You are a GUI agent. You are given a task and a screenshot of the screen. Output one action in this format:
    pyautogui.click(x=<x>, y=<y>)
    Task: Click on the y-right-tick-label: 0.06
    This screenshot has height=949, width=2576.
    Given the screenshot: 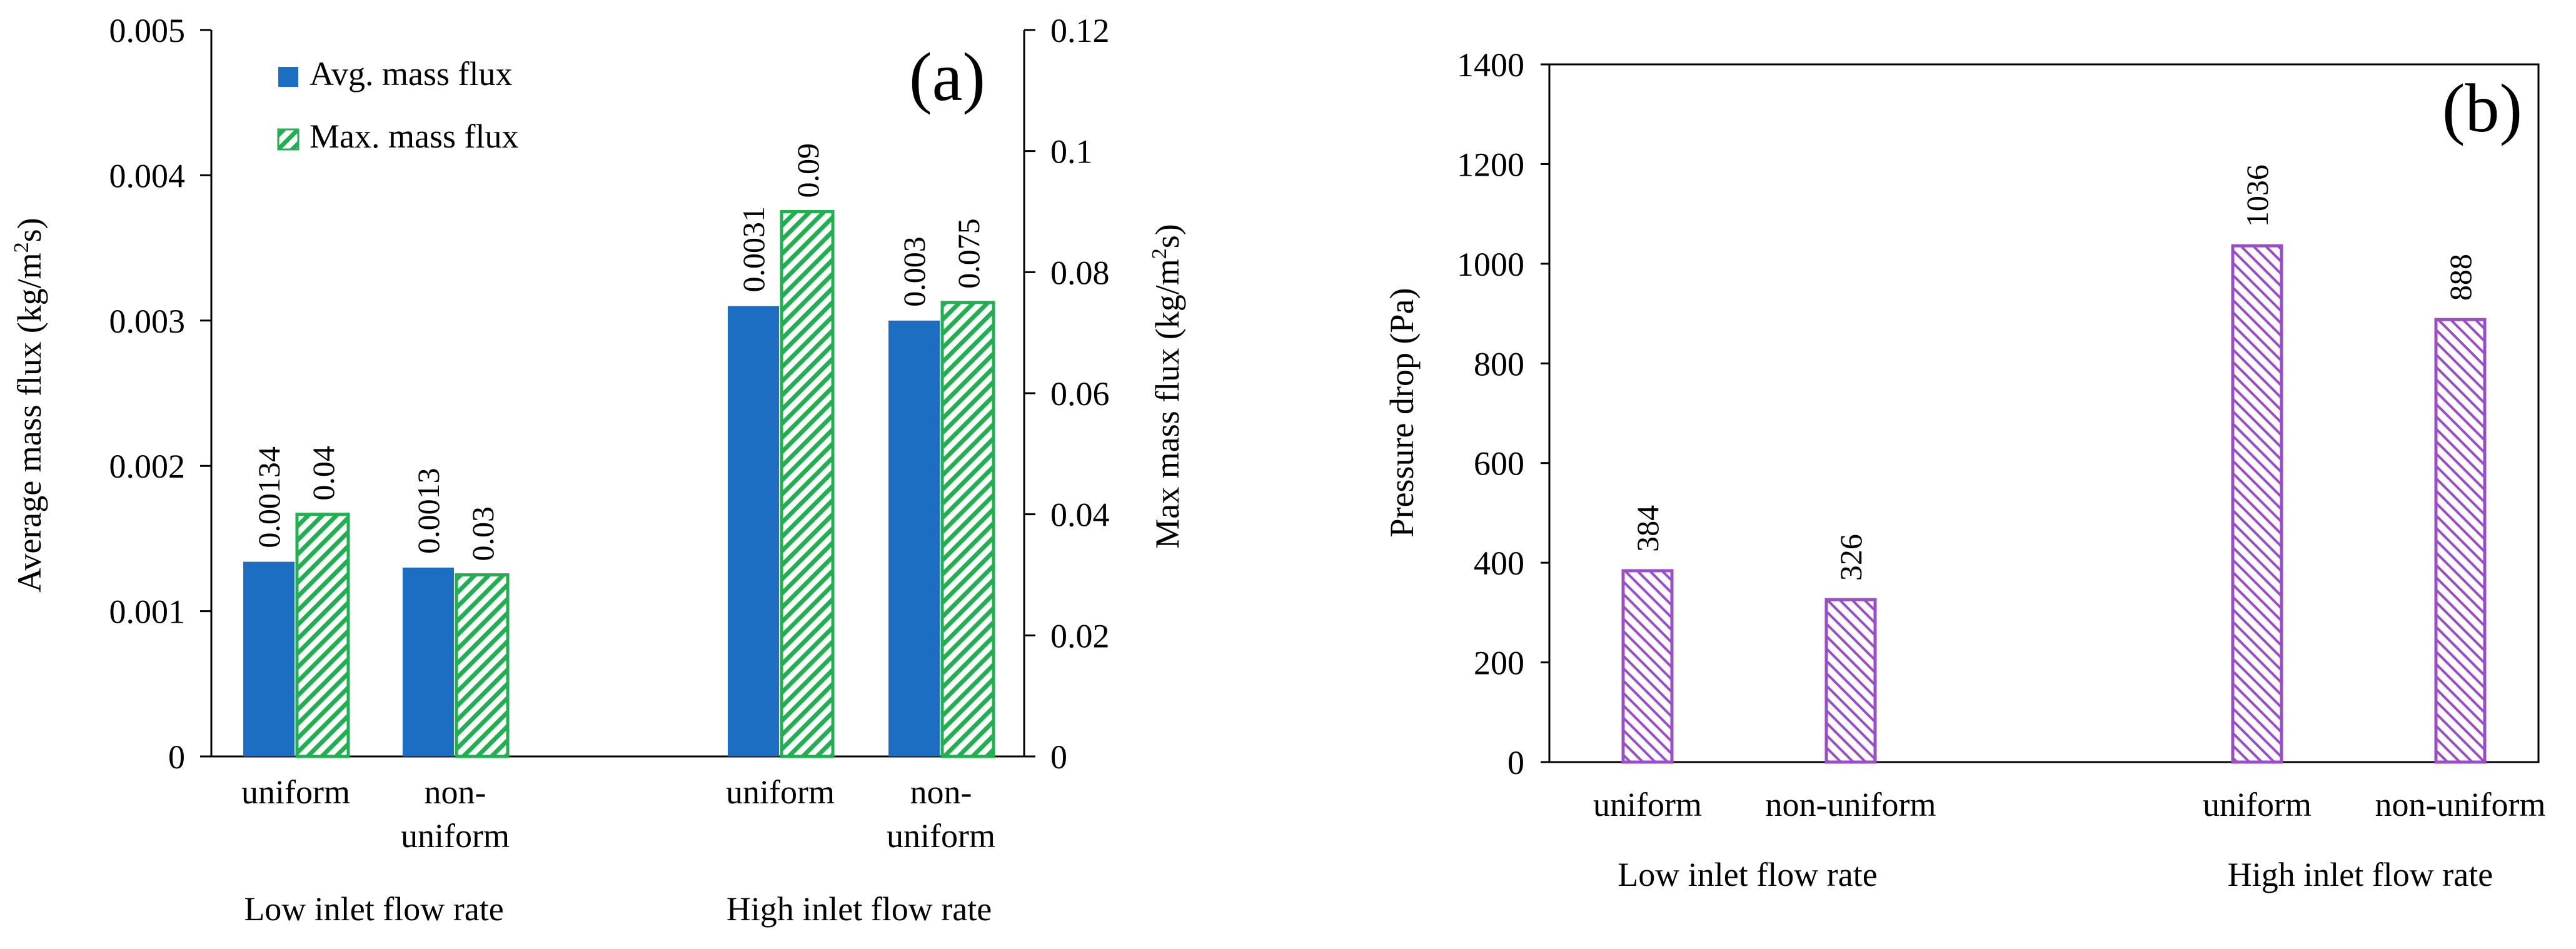 What is the action you would take?
    pyautogui.click(x=1080, y=394)
    